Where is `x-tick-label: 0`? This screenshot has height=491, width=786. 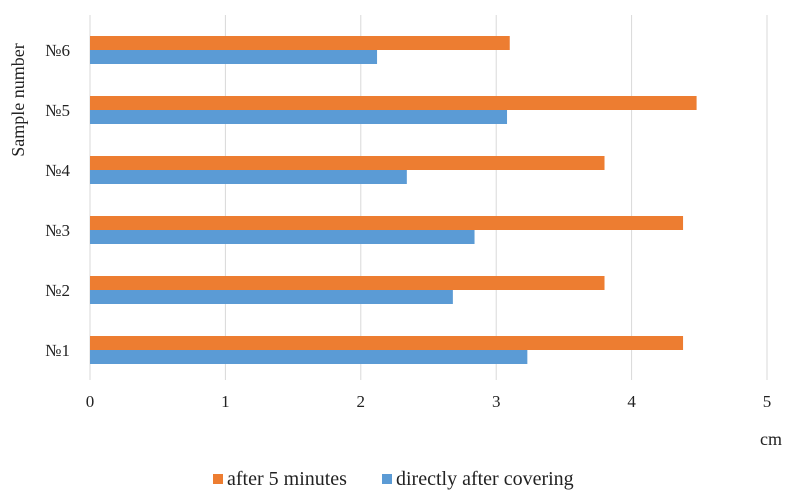
x-tick-label: 0 is located at coordinates (90, 401).